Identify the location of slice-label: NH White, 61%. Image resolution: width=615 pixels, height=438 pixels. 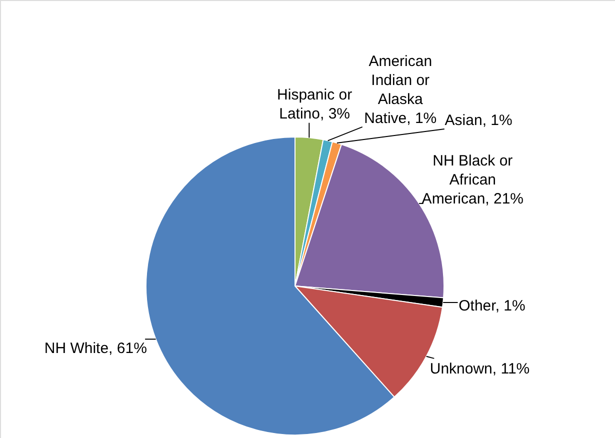
(95, 349).